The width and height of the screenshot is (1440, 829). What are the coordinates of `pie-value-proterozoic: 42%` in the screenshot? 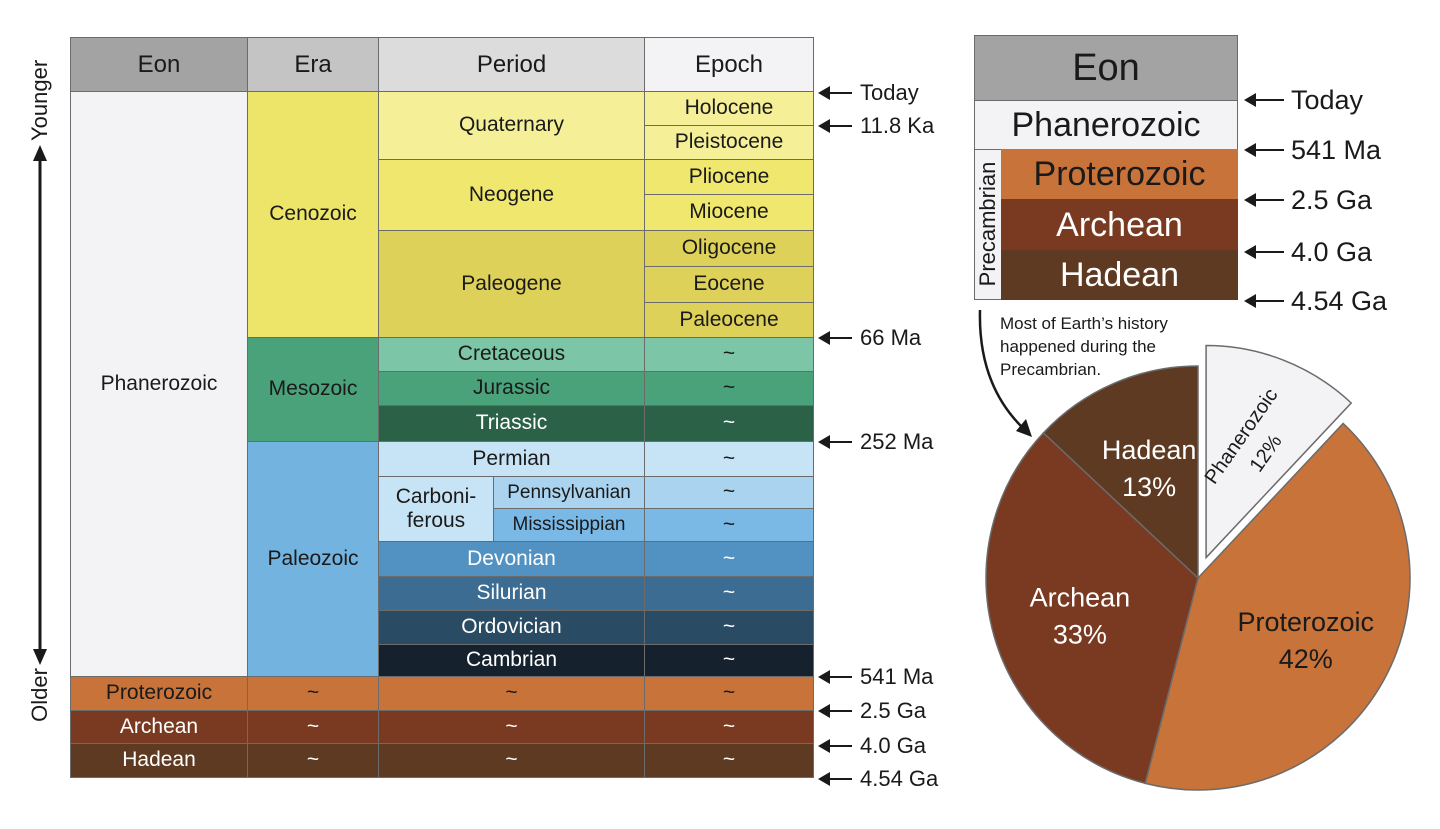 It's located at (1306, 659).